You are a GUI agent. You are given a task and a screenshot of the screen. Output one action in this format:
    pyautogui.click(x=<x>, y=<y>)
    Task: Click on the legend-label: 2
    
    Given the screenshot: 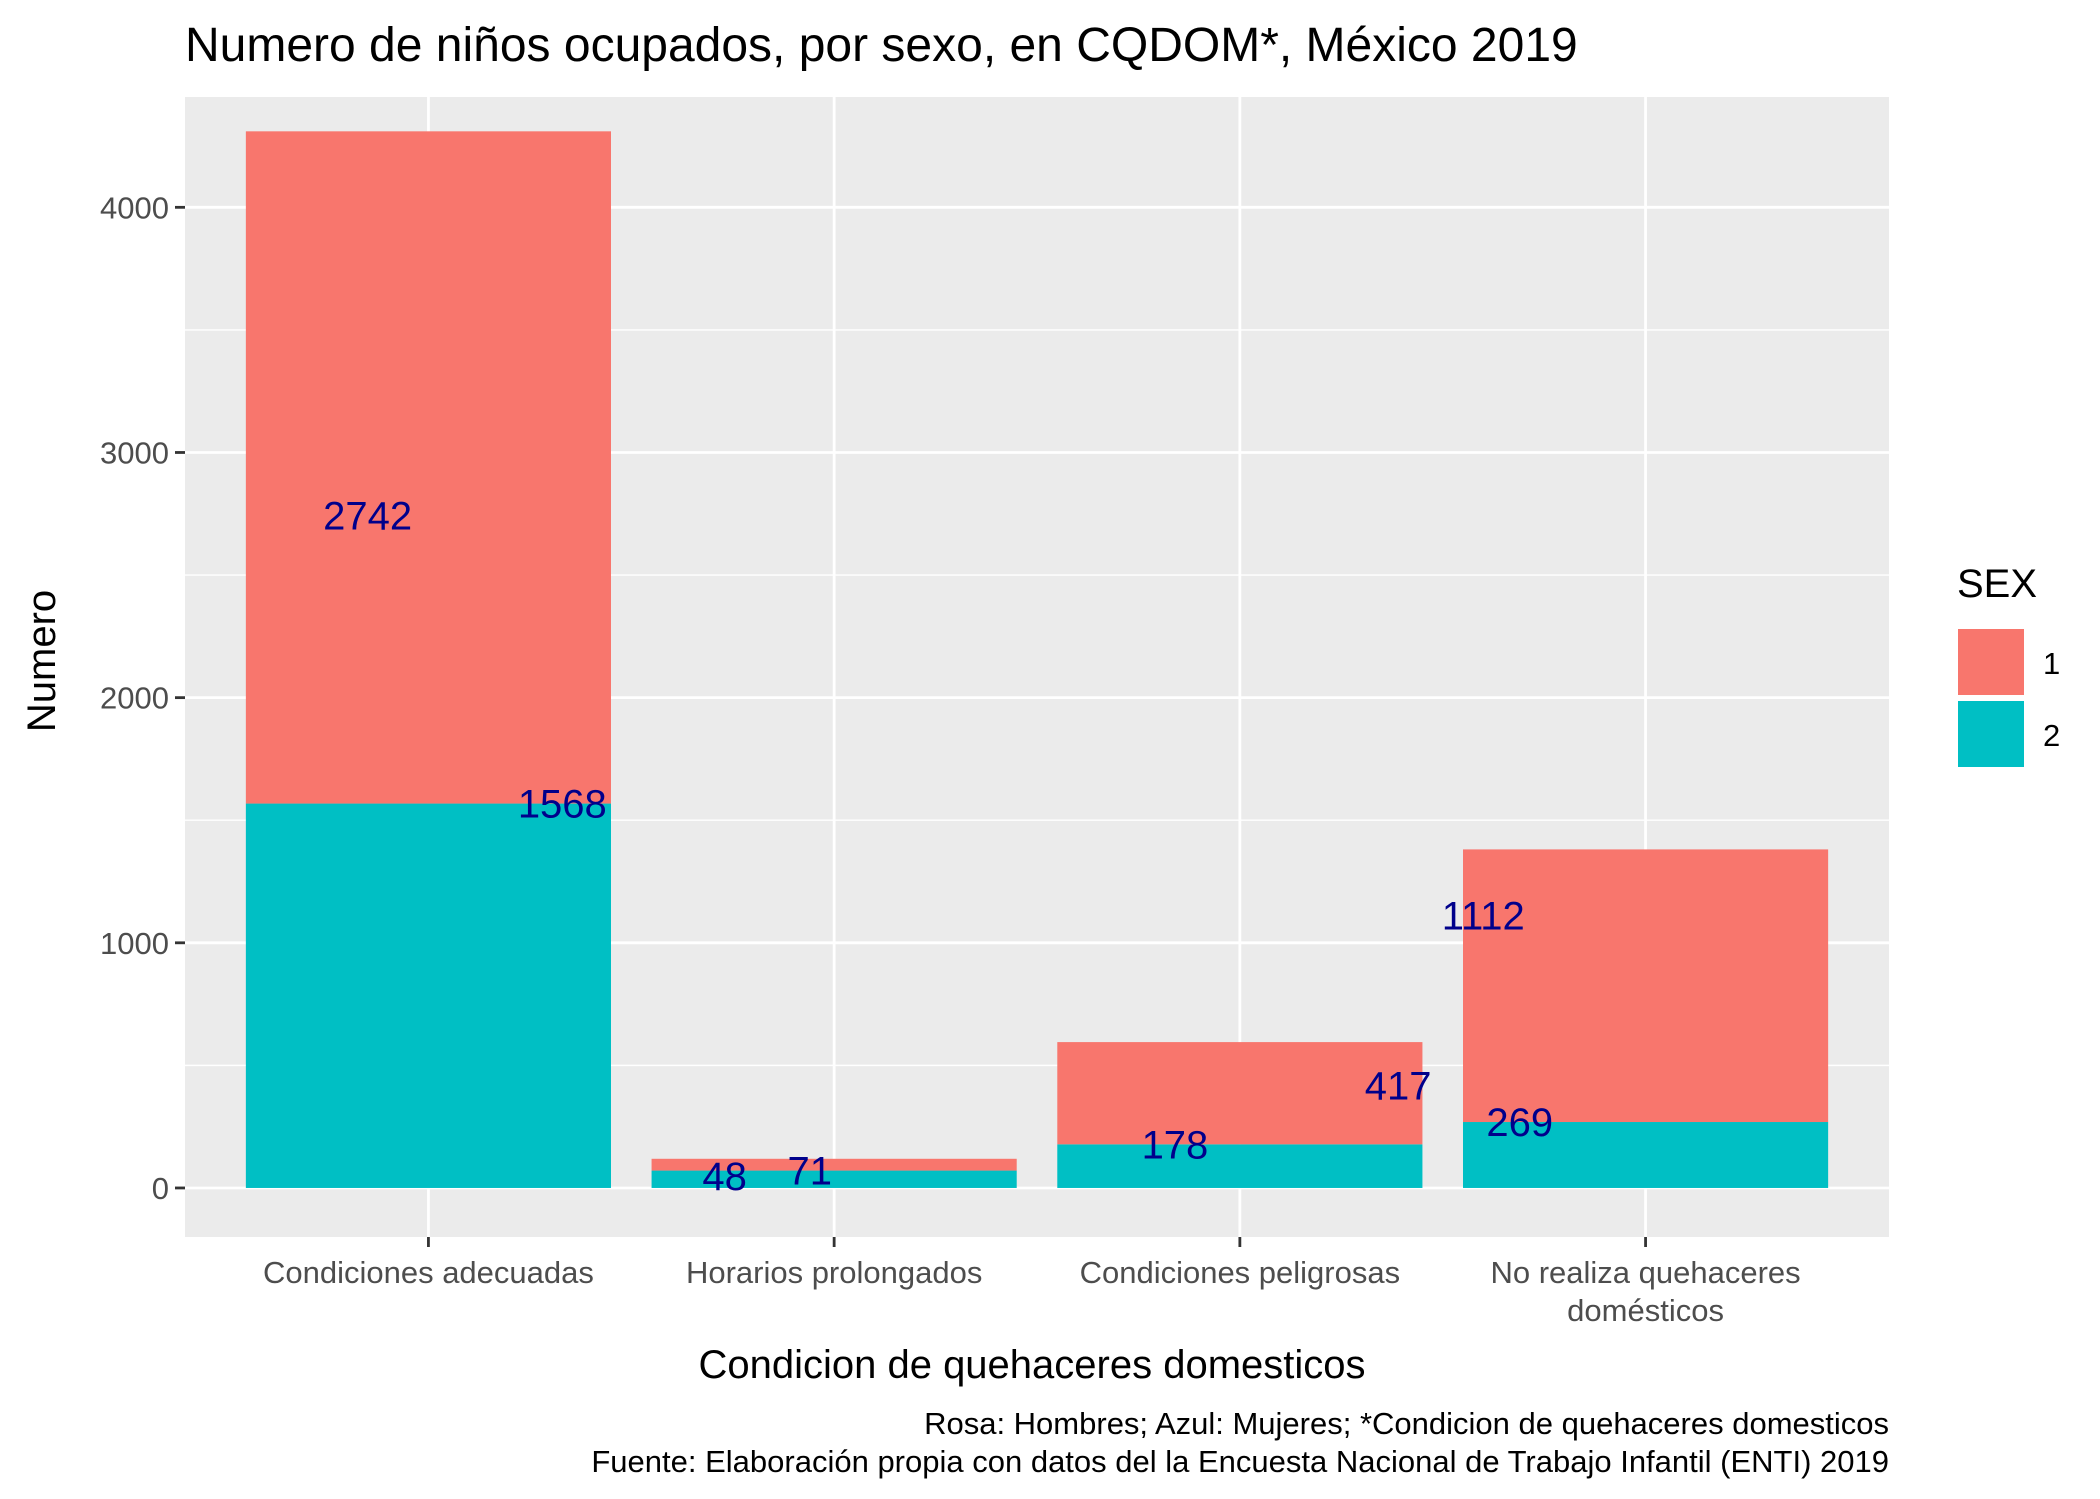 What is the action you would take?
    pyautogui.click(x=2051, y=735)
    